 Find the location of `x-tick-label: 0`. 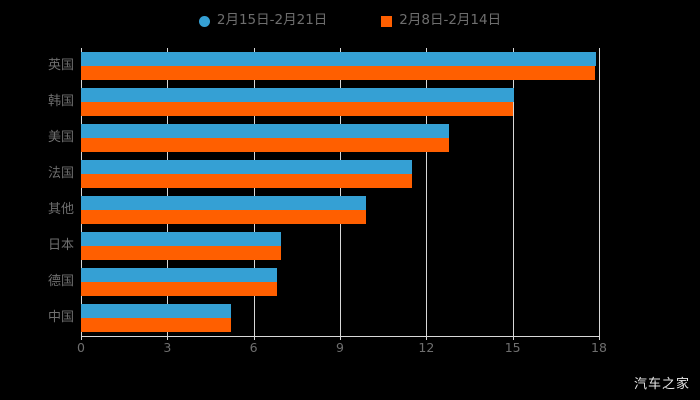

x-tick-label: 0 is located at coordinates (81, 347).